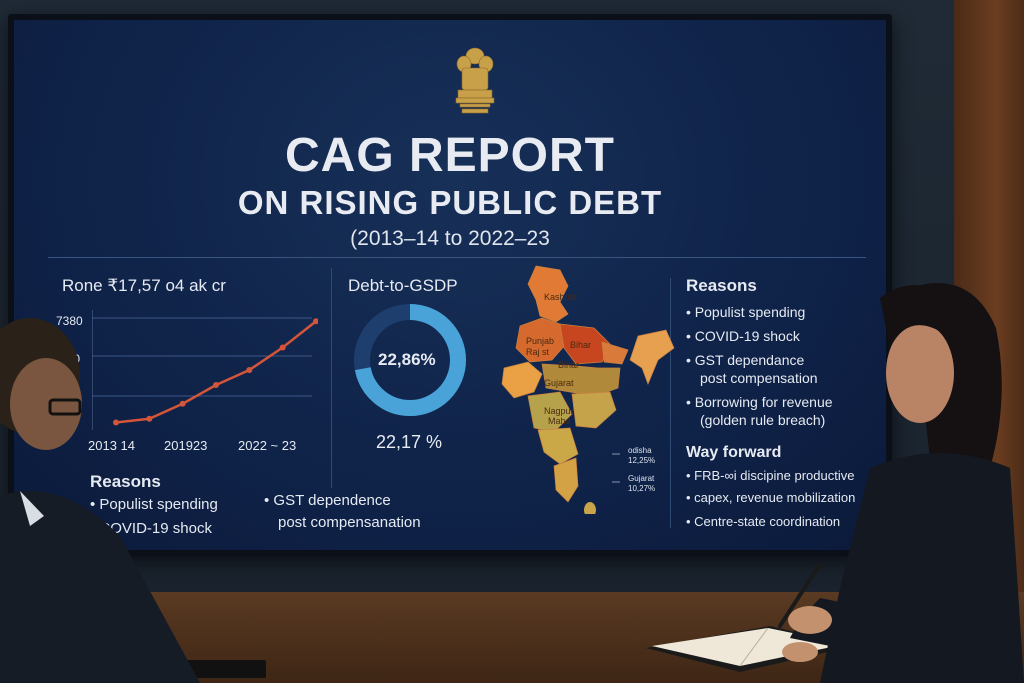  I want to click on man-silhouette, so click(100, 500).